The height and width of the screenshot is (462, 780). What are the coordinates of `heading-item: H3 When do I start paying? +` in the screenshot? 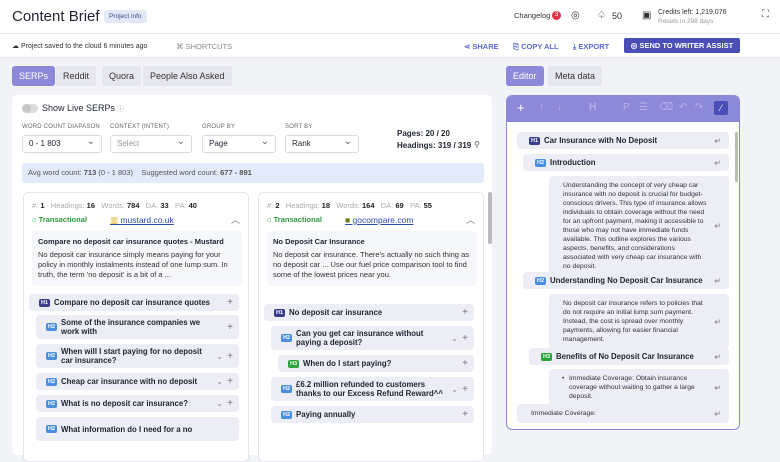 It's located at (376, 363).